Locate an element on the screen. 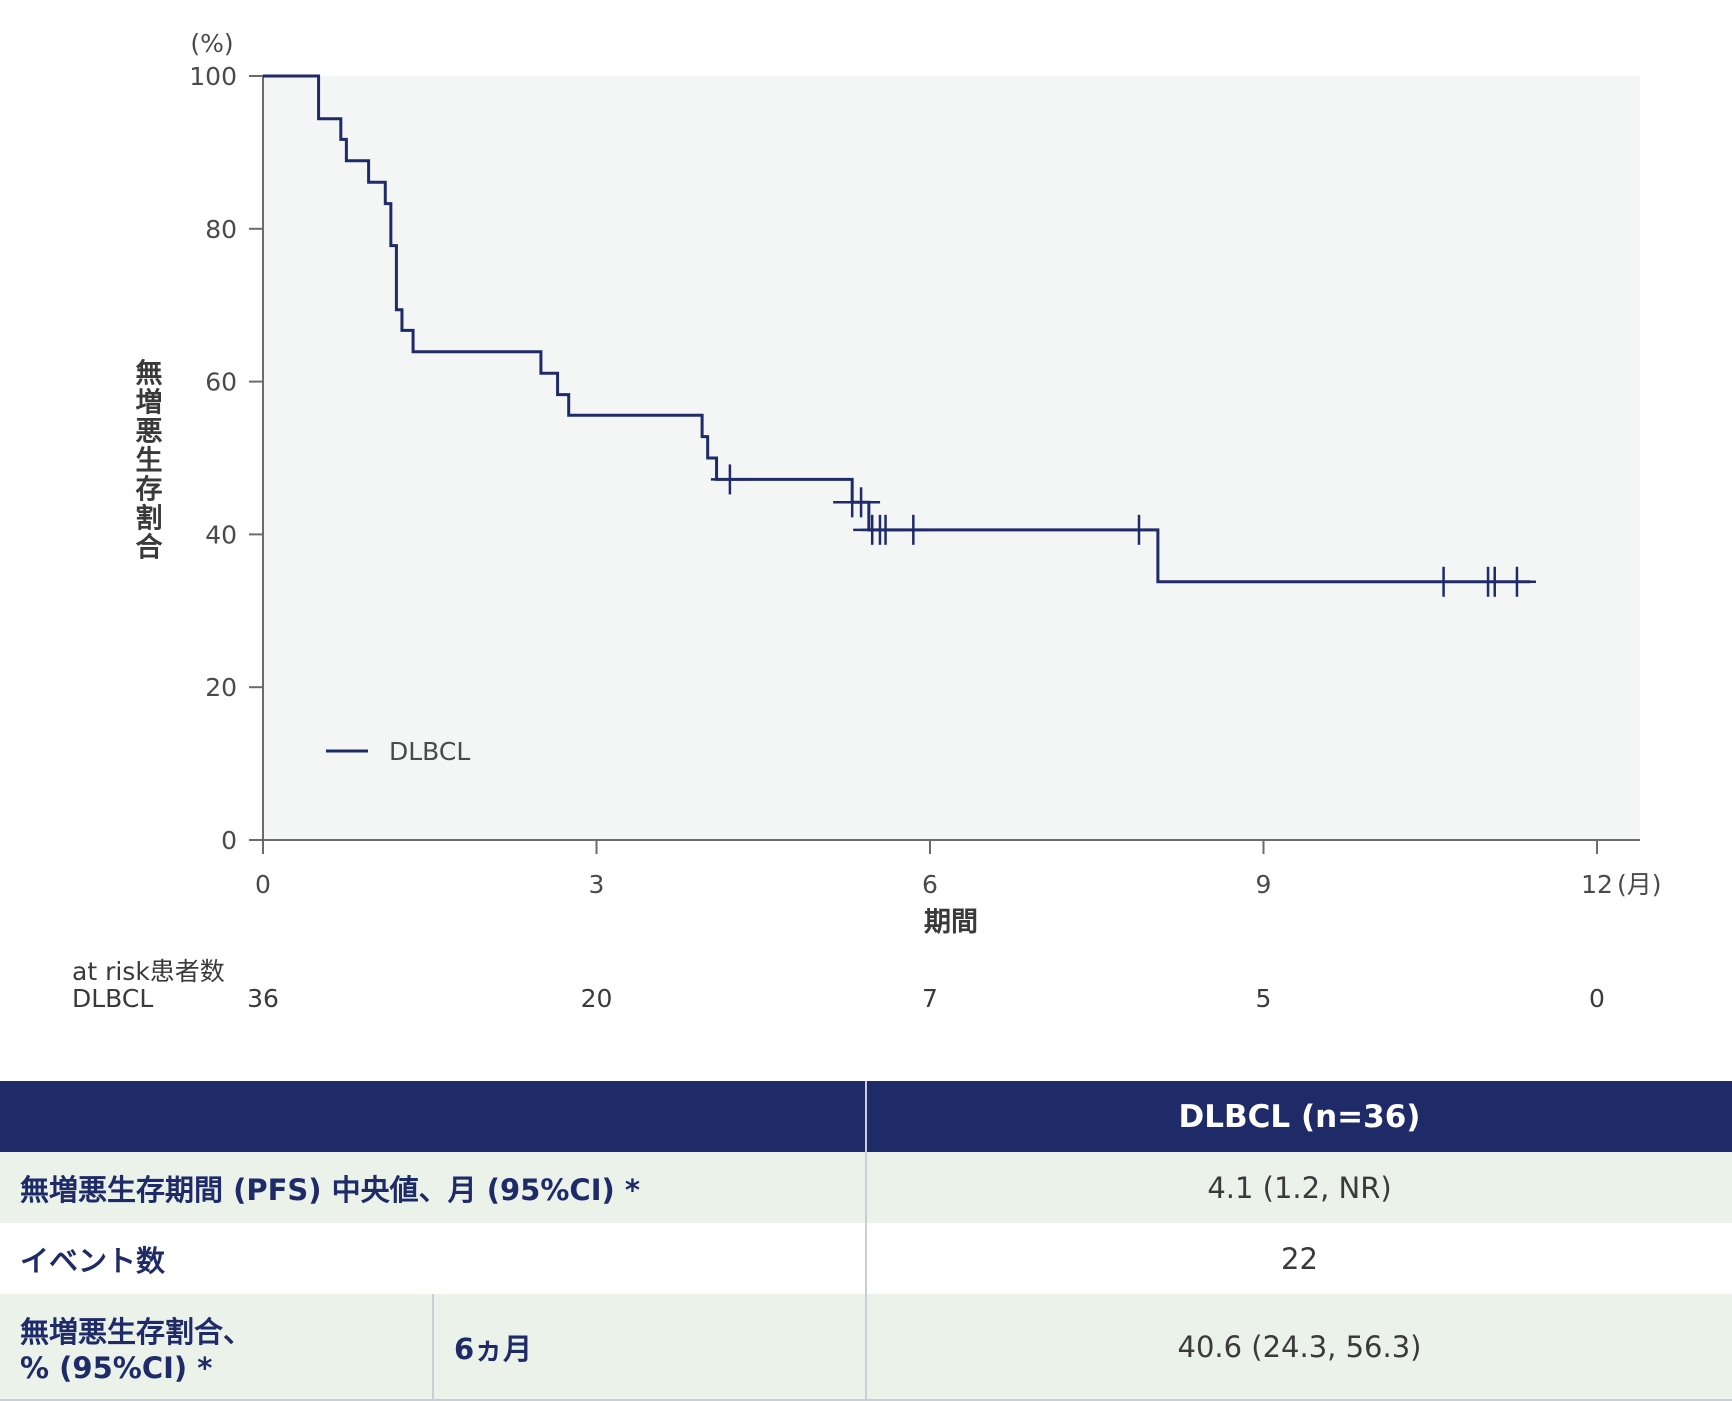  row-label-pfs-median: 無増悪生存期間 (PFS) 中央値、月 (95%CI) * is located at coordinates (433, 1187).